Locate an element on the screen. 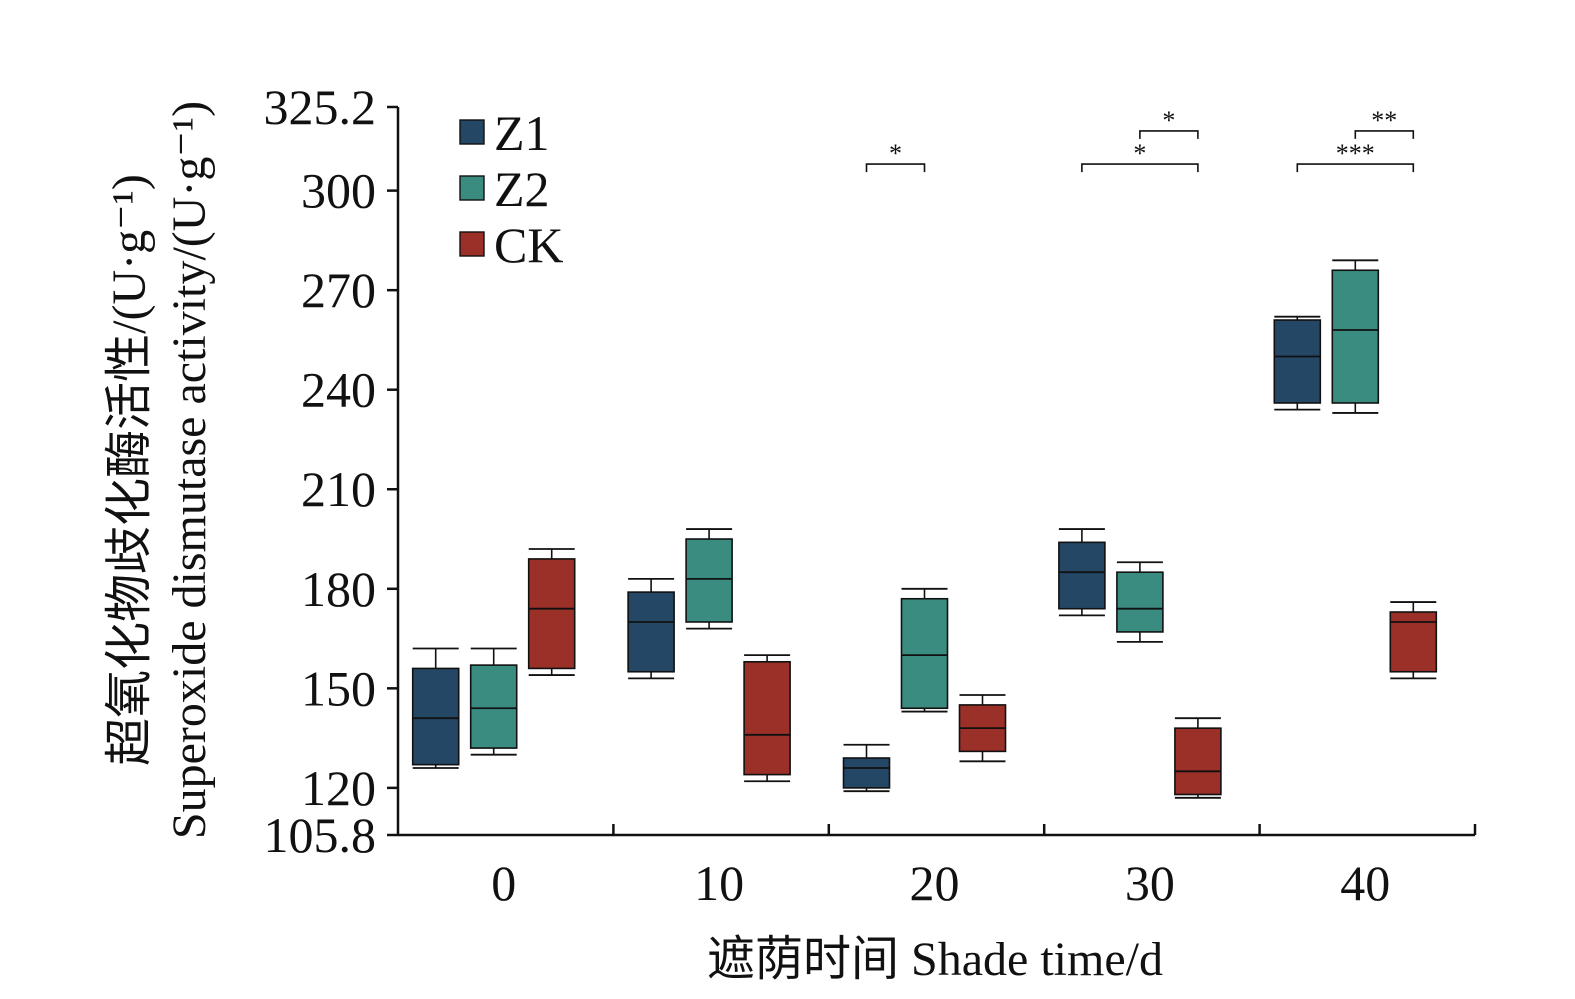 This screenshot has width=1575, height=999. y-axis-title-cn: 超氧化物歧化酶活性/(U·g⁻¹) is located at coordinates (129, 470).